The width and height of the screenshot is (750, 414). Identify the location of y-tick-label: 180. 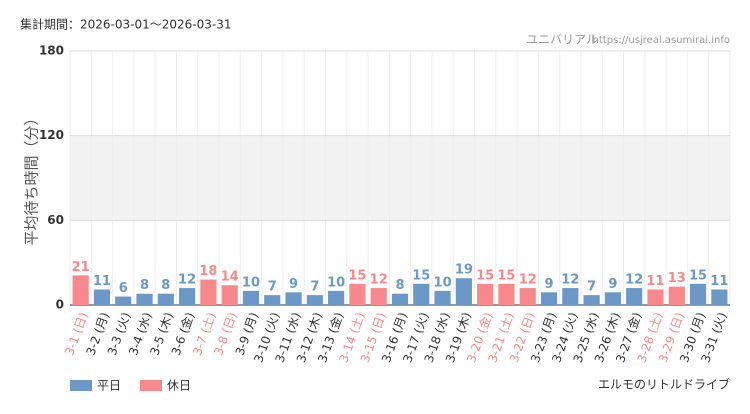
(51, 51).